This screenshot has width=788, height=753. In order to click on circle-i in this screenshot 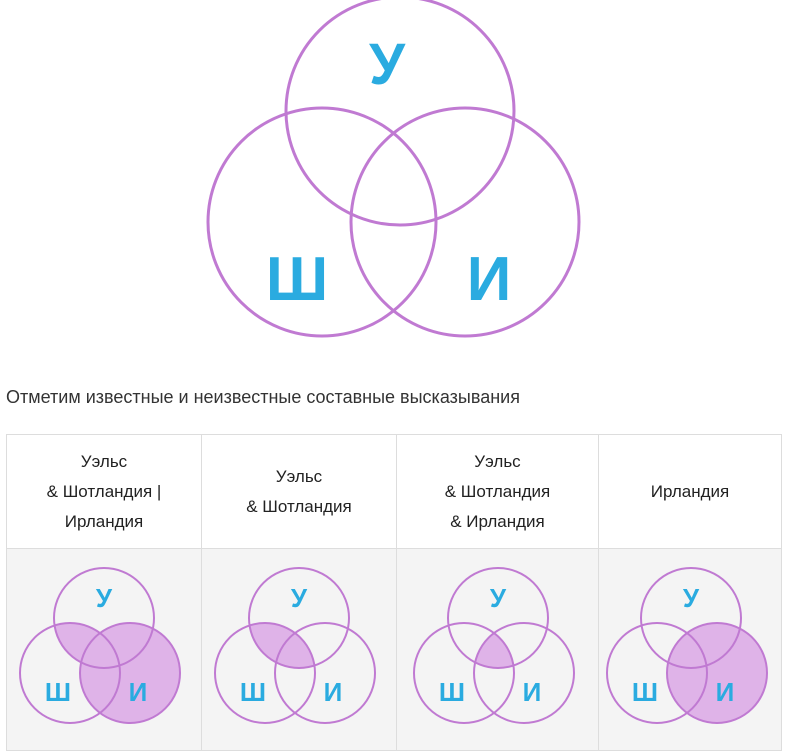, I will do `click(465, 222)`.